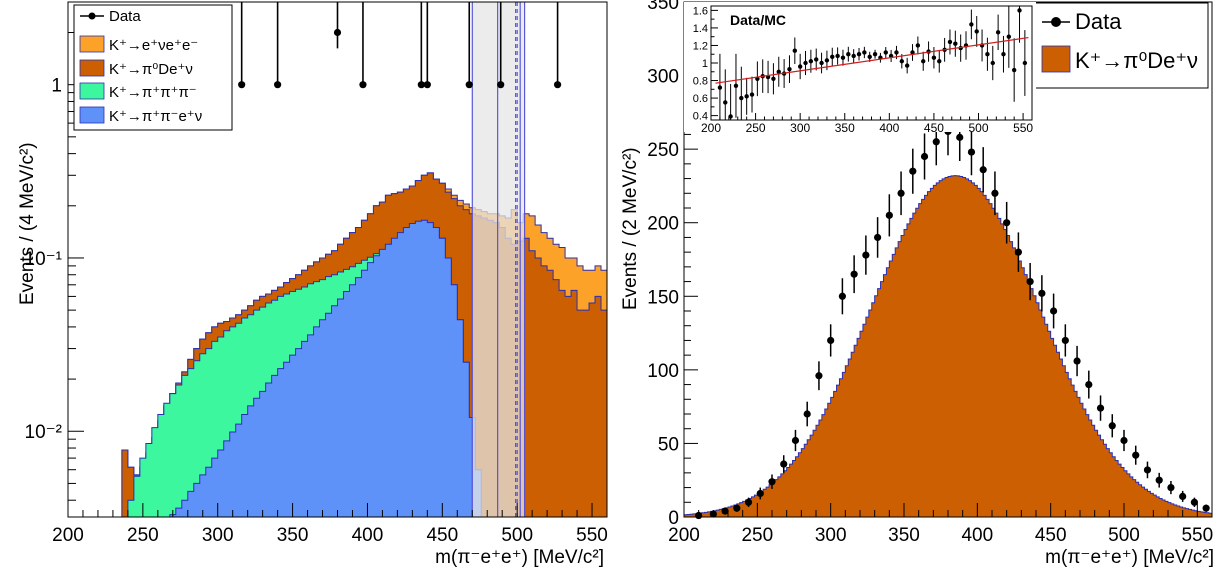  I want to click on left-data-points, so click(400, 45).